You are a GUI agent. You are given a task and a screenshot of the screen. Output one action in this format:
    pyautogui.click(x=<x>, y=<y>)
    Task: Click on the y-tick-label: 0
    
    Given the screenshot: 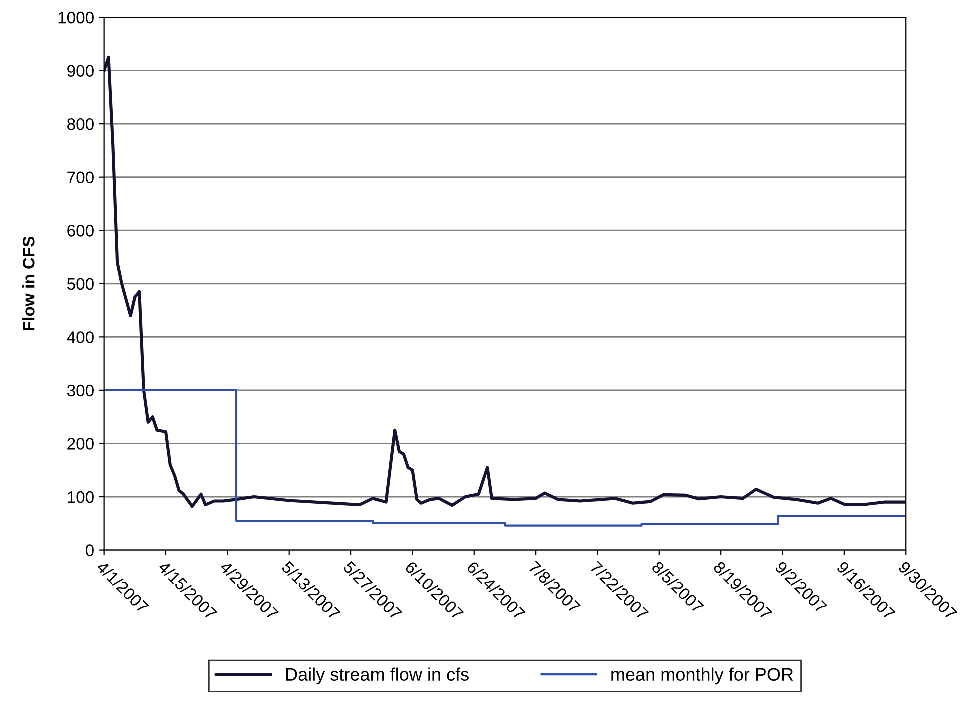 What is the action you would take?
    pyautogui.click(x=90, y=550)
    